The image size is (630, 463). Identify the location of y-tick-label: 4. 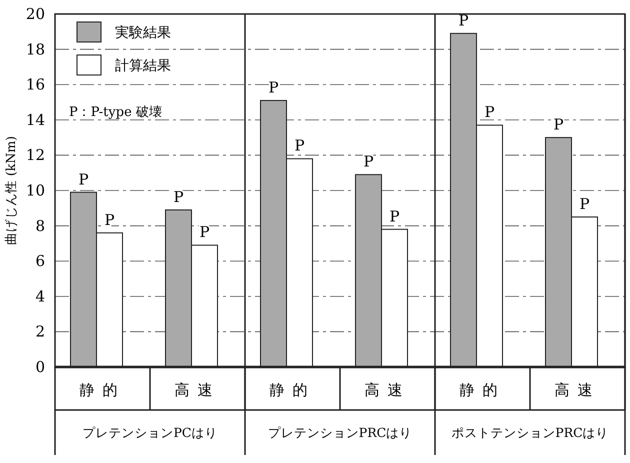
(40, 296).